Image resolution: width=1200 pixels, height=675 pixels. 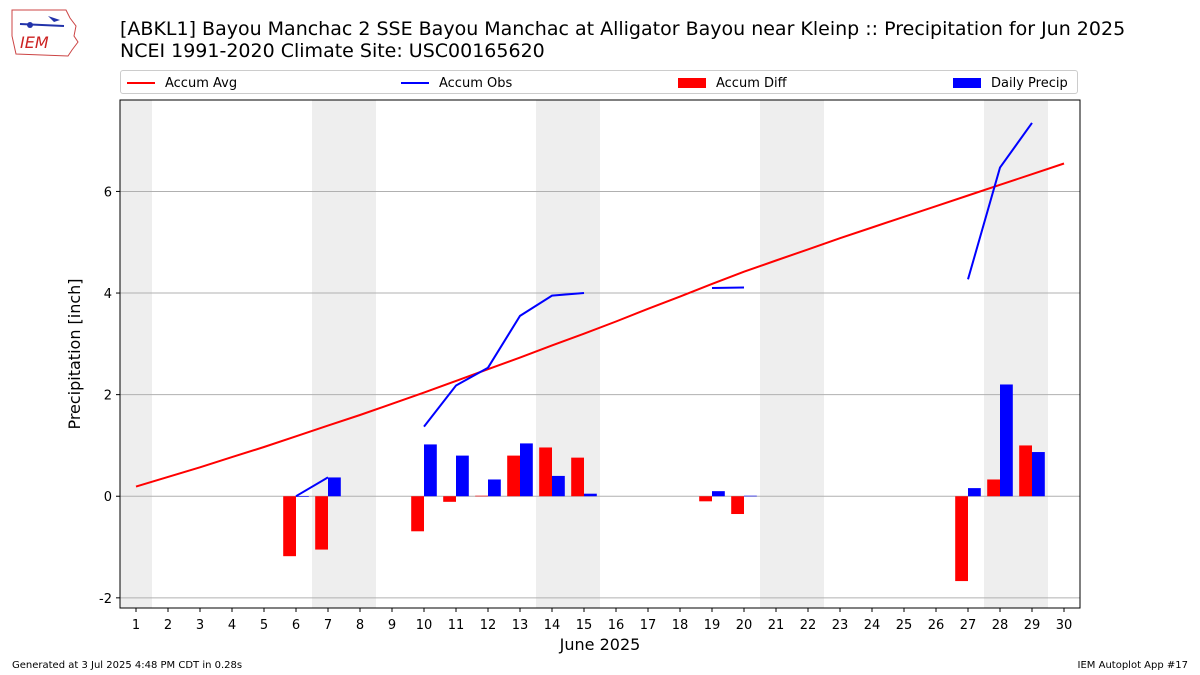 What do you see at coordinates (360, 625) in the screenshot?
I see `x-tick-label: 8` at bounding box center [360, 625].